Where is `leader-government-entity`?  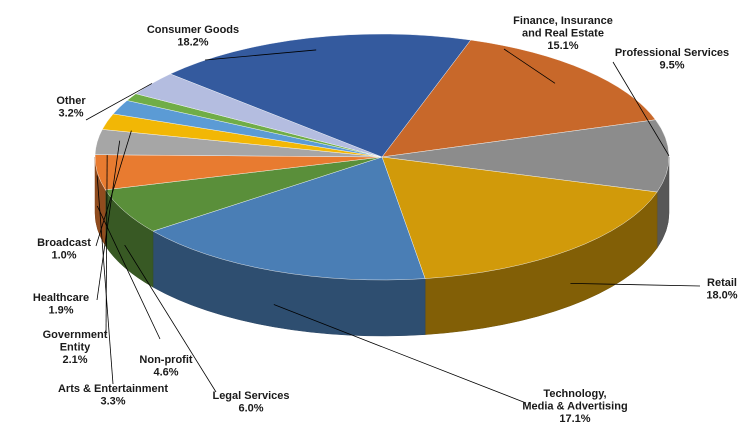 leader-government-entity is located at coordinates (106, 245).